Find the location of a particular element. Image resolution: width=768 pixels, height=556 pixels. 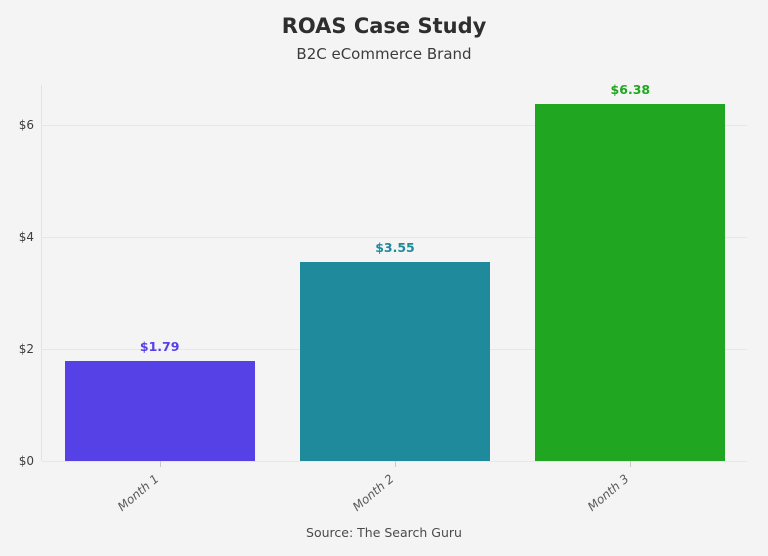

y-axis-tick-label: $4 is located at coordinates (26, 237).